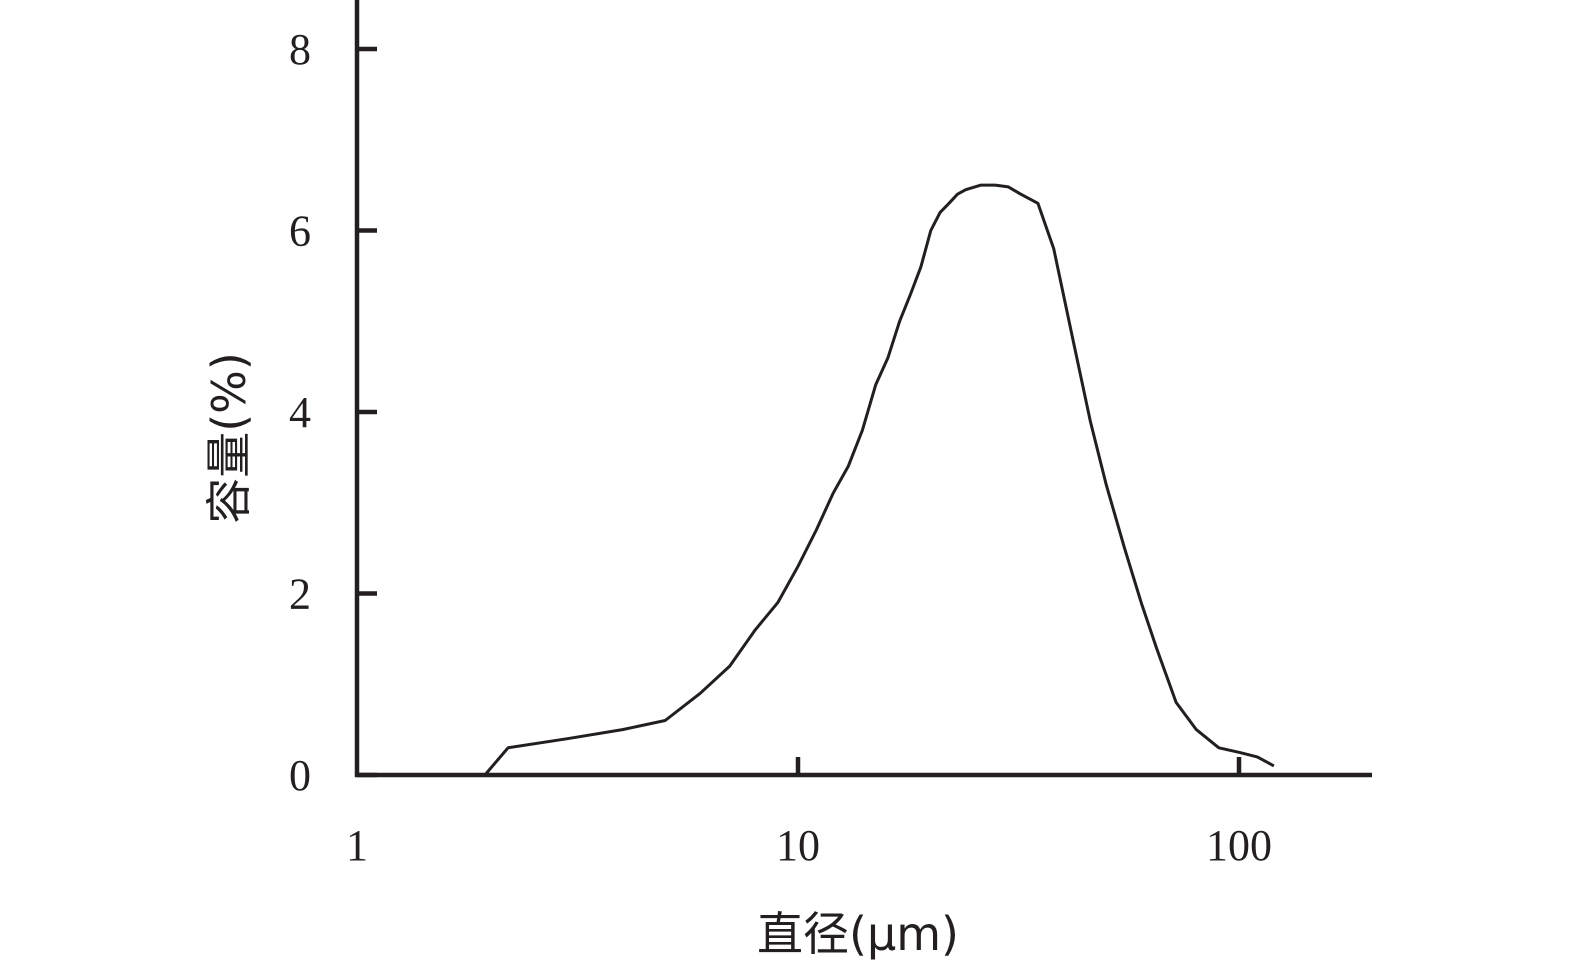  Describe the element at coordinates (809, 813) in the screenshot. I see `x-axis-ticks: 1 10 100` at that location.